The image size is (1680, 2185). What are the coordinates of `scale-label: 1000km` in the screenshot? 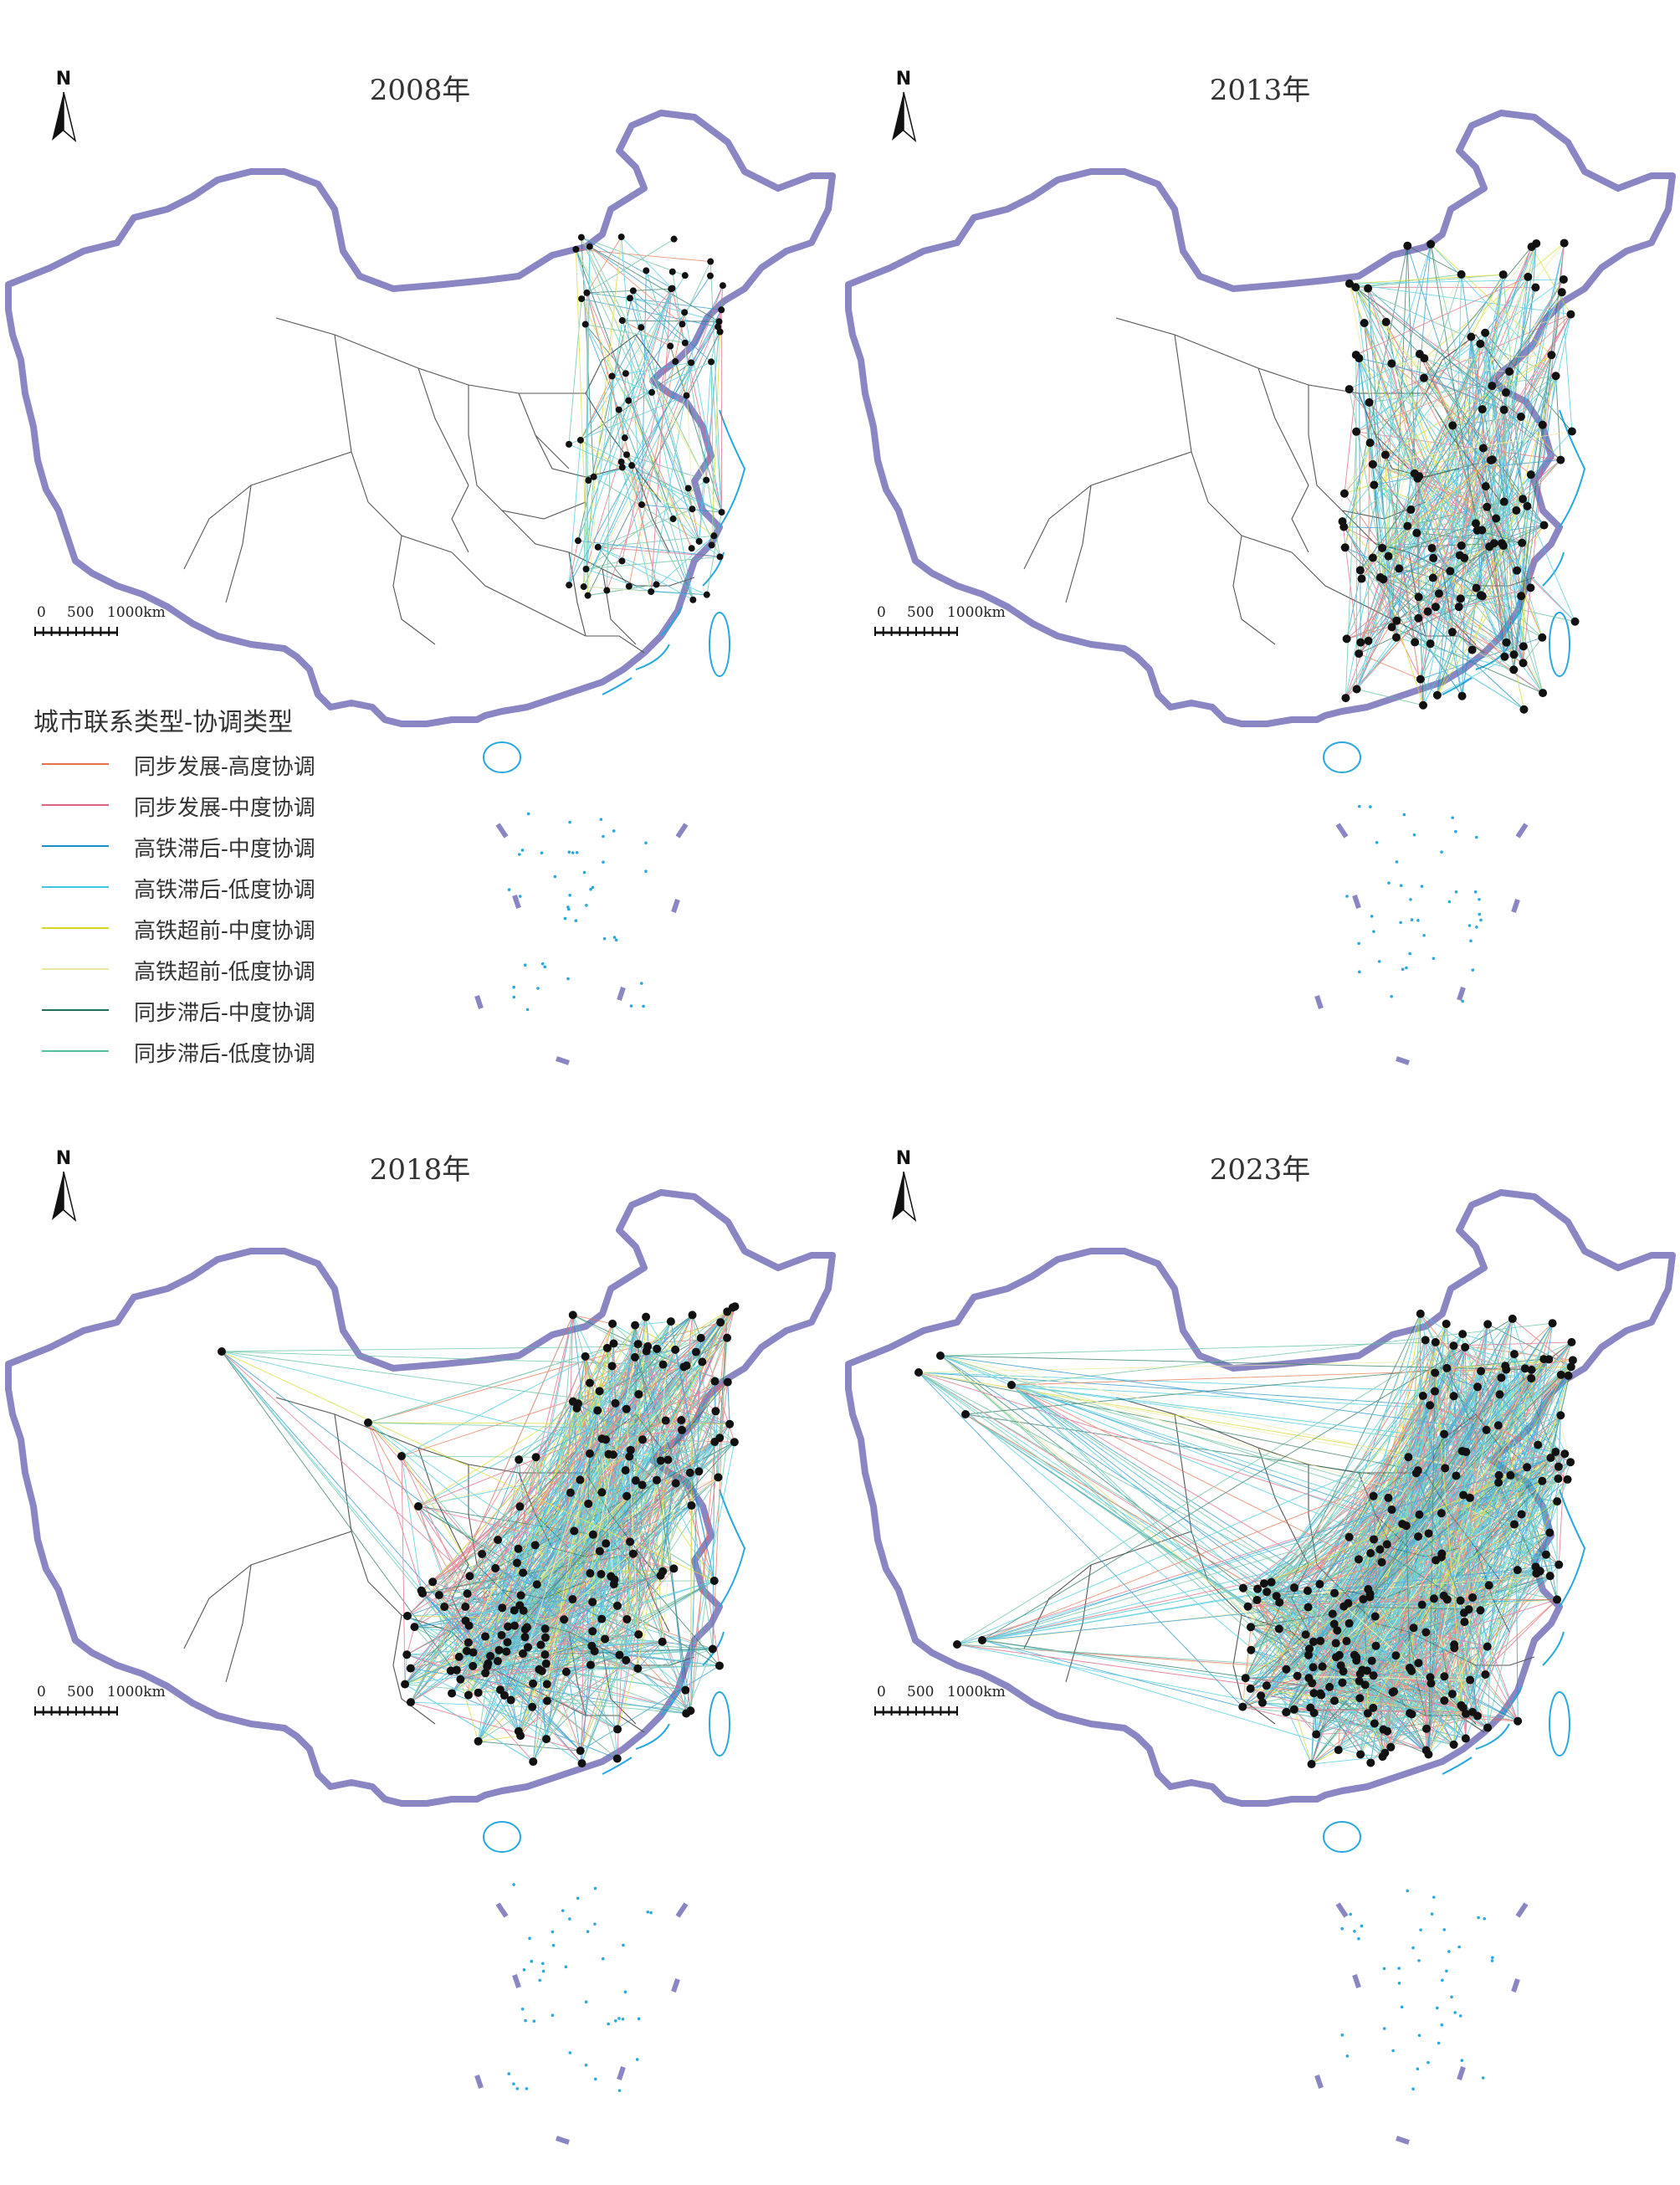 It's located at (136, 1692).